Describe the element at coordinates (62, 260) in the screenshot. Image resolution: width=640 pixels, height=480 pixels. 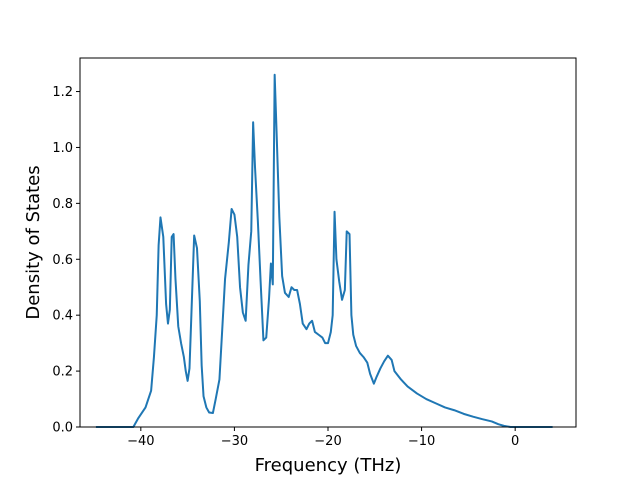
I see `y-tick-label: 0.6` at that location.